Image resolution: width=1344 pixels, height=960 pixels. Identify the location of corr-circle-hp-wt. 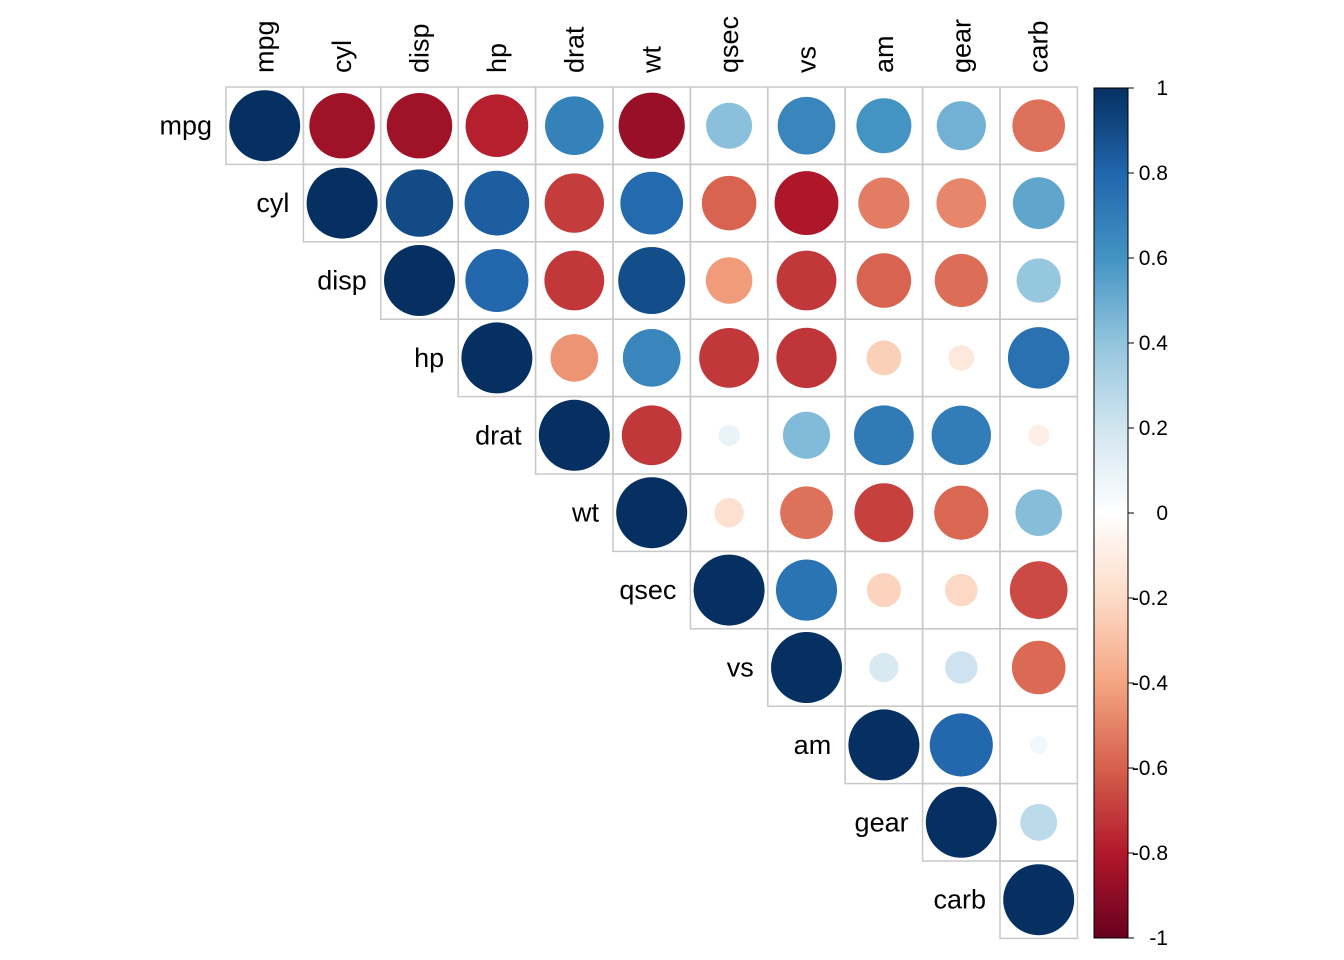
(651, 358).